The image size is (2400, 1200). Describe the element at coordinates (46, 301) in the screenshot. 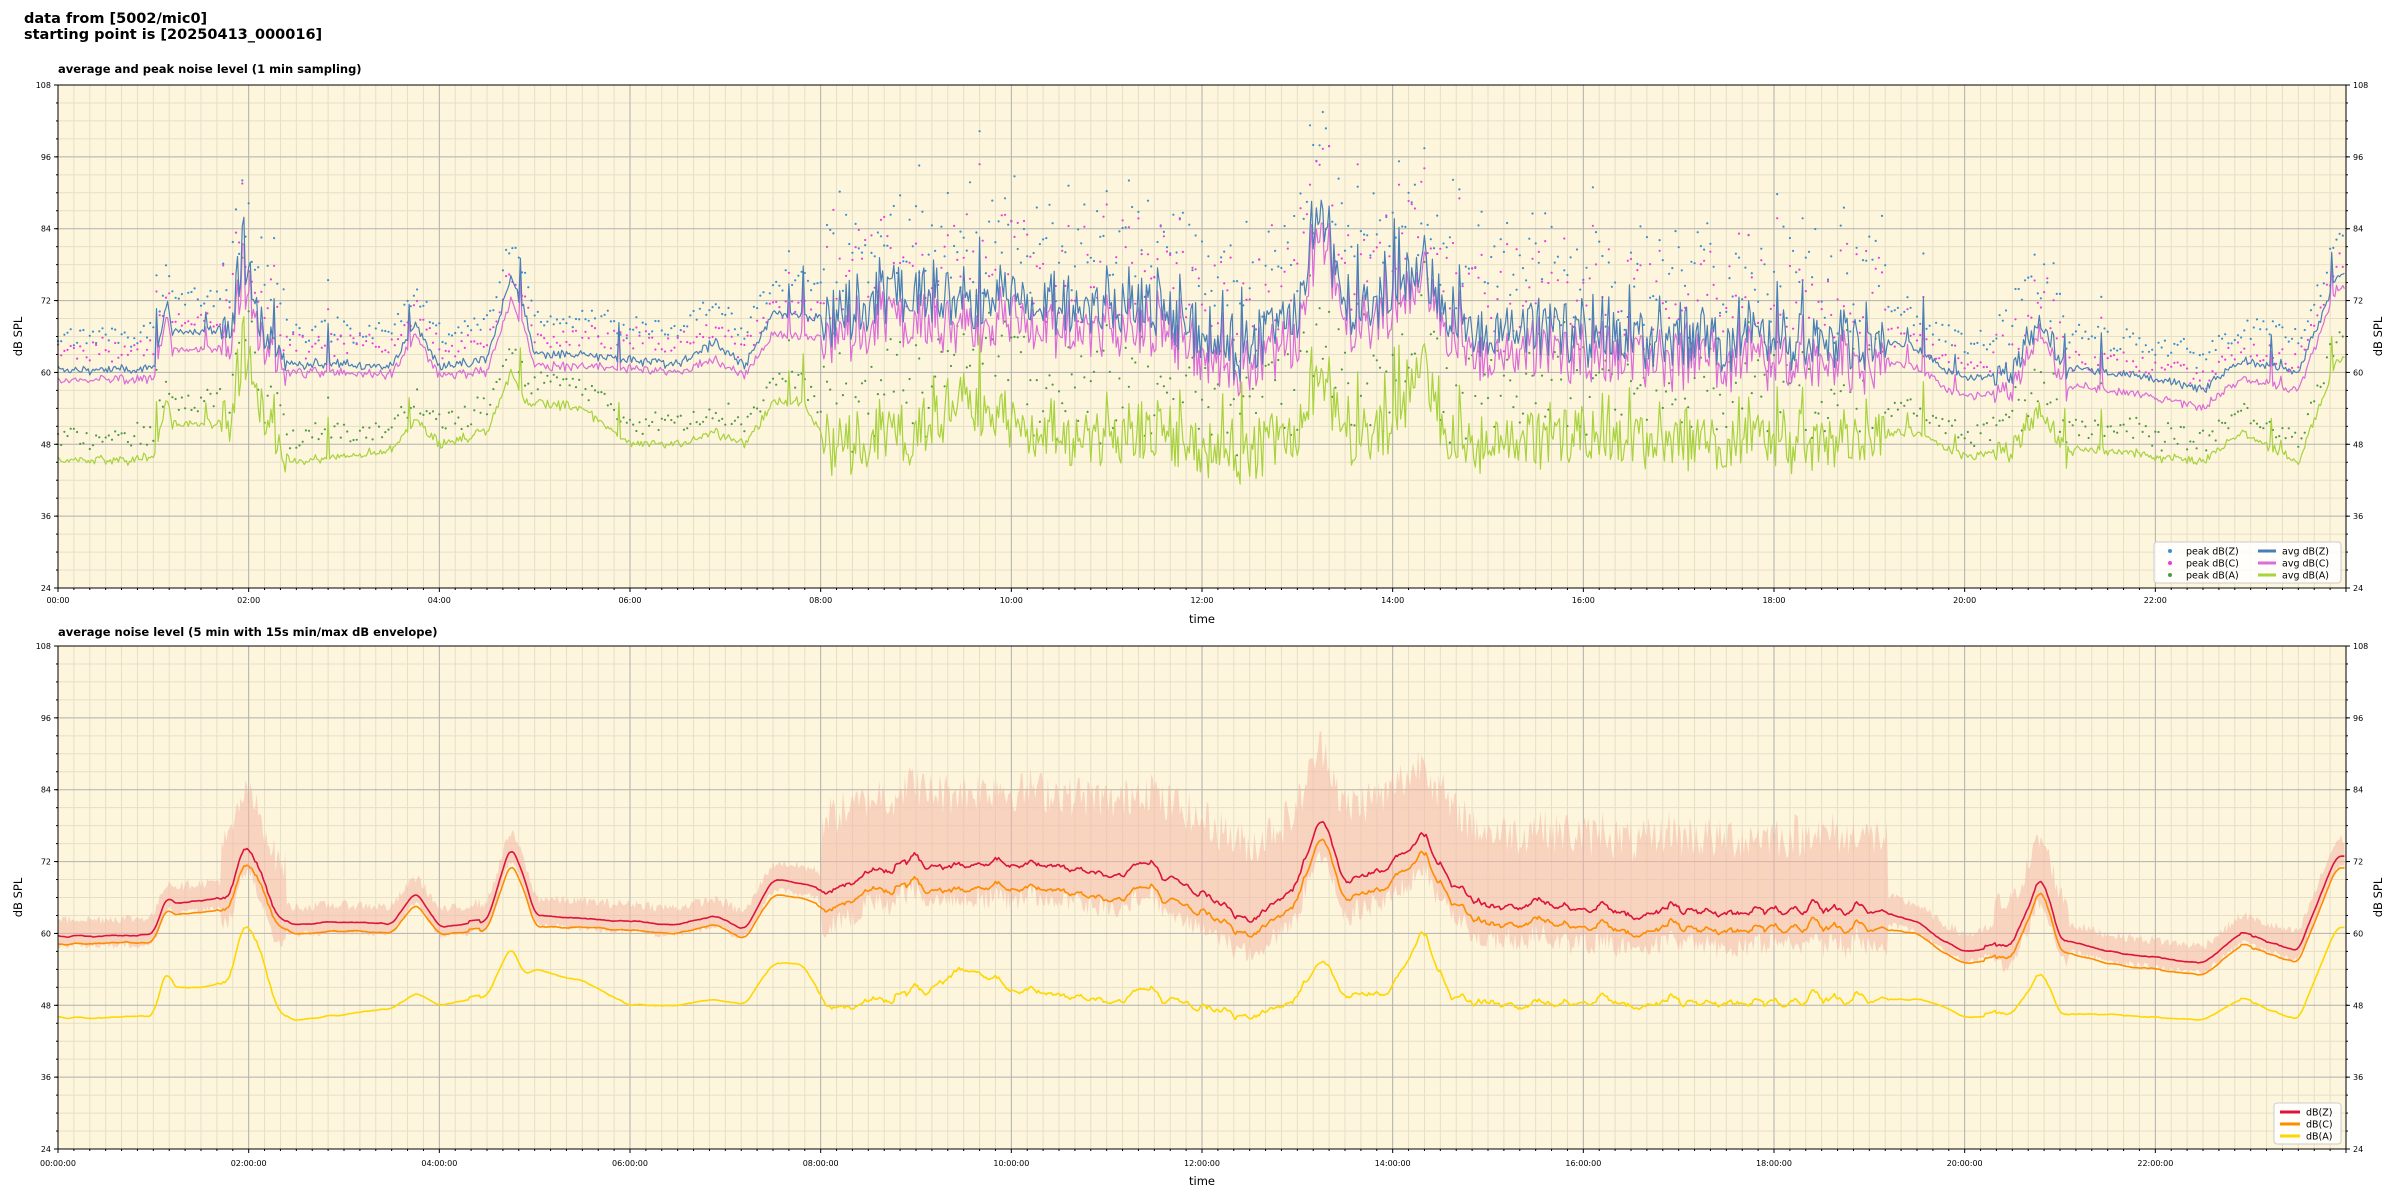

I see `y-tick-label: 72` at that location.